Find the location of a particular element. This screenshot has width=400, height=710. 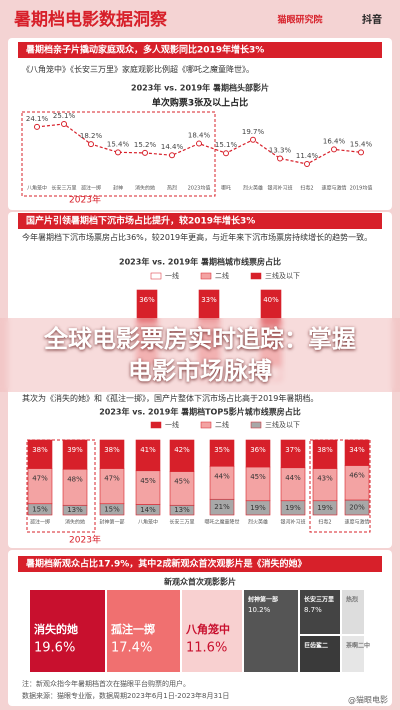

chart-title: 2023年 vs. 2019年 暑期档头部影片 is located at coordinates (200, 88).